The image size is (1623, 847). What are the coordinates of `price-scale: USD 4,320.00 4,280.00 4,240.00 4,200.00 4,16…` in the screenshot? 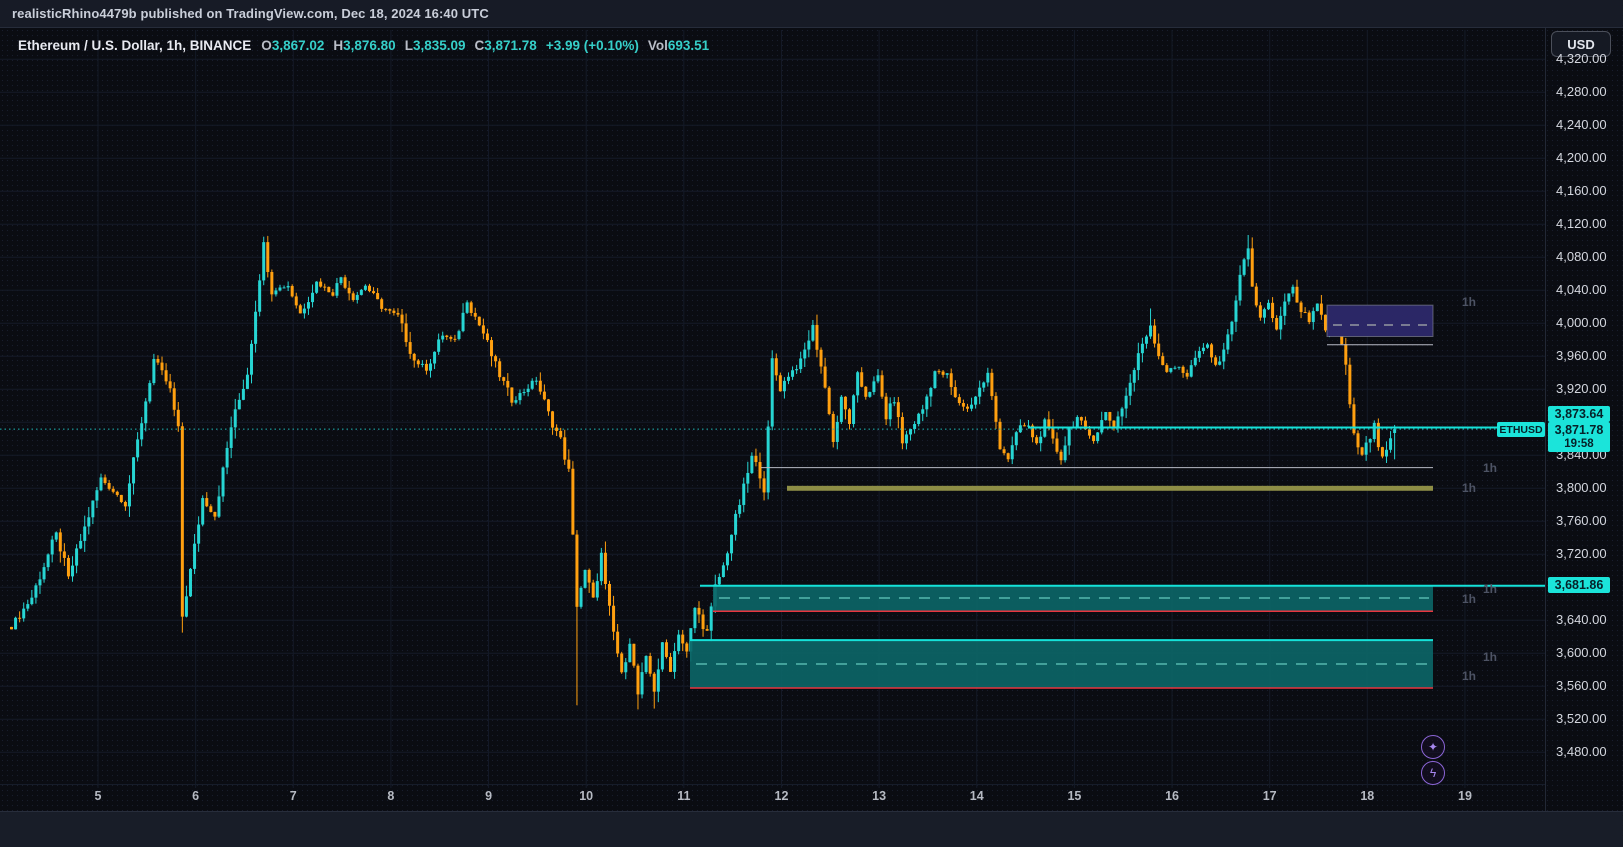 It's located at (1584, 419).